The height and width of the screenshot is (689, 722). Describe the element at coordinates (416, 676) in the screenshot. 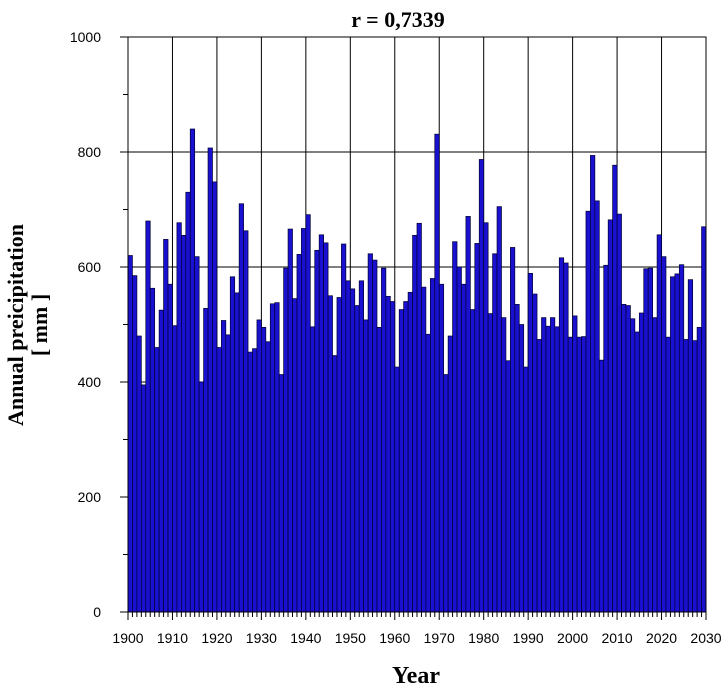

I see `x-axis-label: Year` at that location.